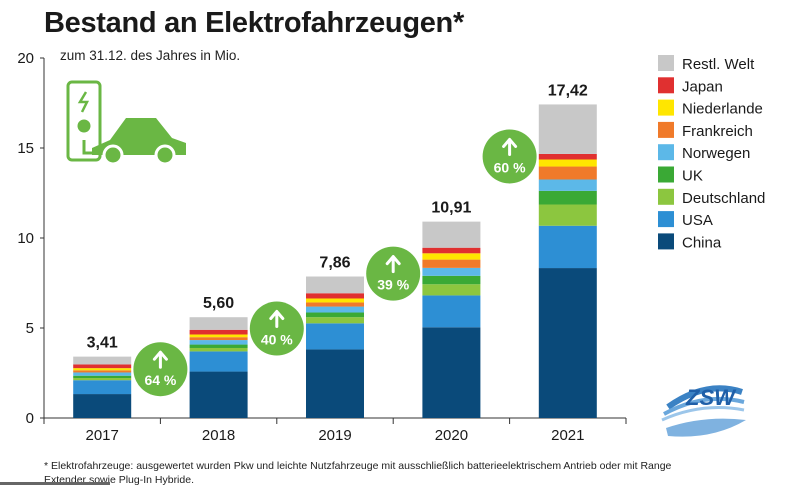  I want to click on growth-badge-2021: 60 %, so click(509, 156).